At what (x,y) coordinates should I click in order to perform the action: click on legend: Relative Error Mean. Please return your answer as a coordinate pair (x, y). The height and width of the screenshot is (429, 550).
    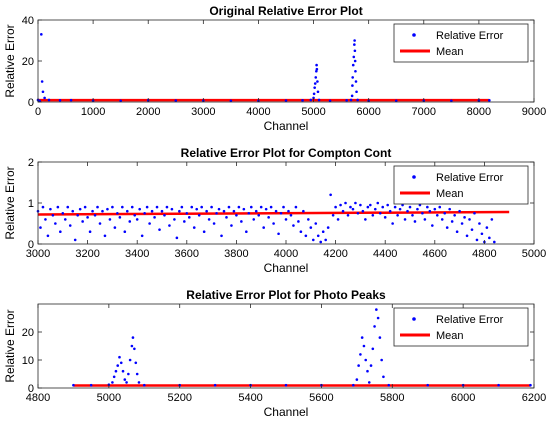
    Looking at the image, I should click on (461, 43).